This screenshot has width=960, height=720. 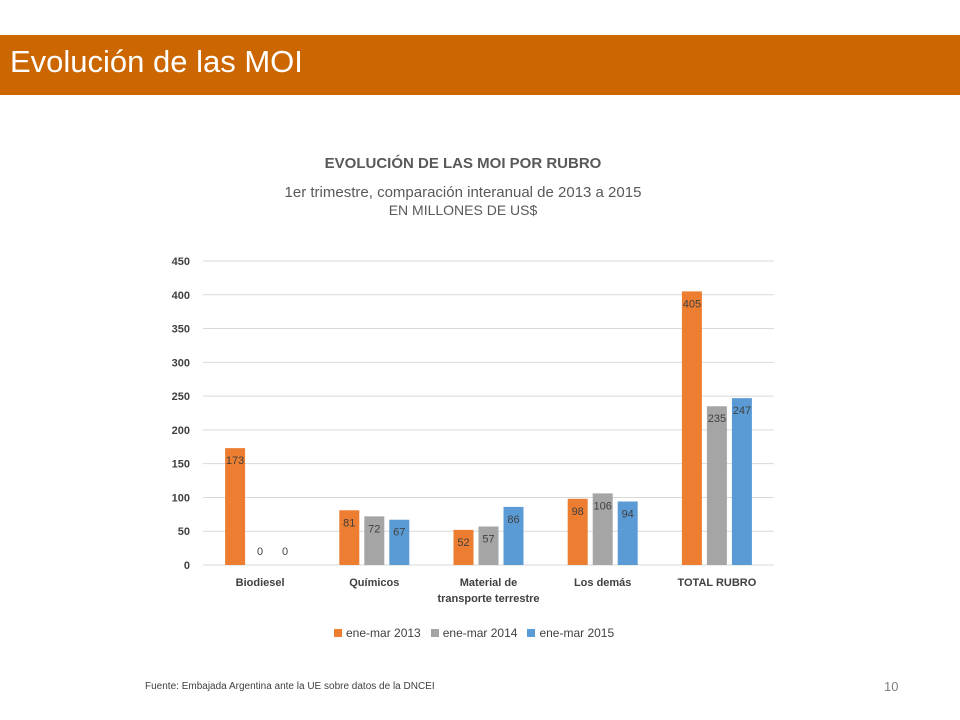 What do you see at coordinates (260, 583) in the screenshot?
I see `x-tick-label: Biodiesel` at bounding box center [260, 583].